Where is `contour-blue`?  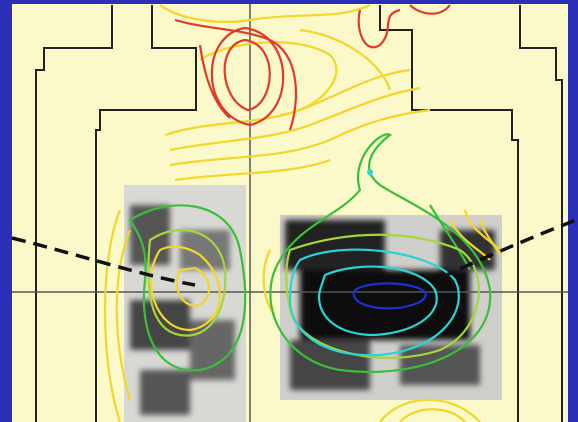
contour-blue is located at coordinates (389, 296).